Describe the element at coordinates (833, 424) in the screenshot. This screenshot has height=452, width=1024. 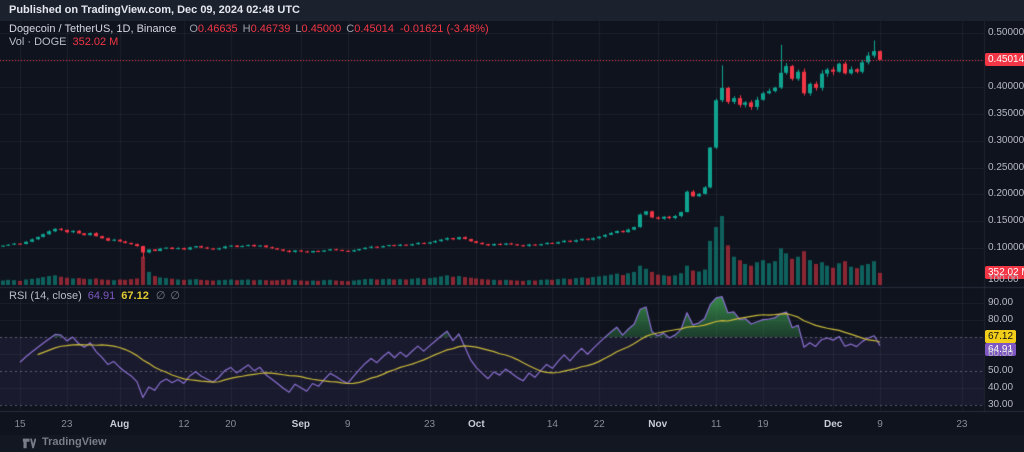
I see `time-tick-label: Dec` at that location.